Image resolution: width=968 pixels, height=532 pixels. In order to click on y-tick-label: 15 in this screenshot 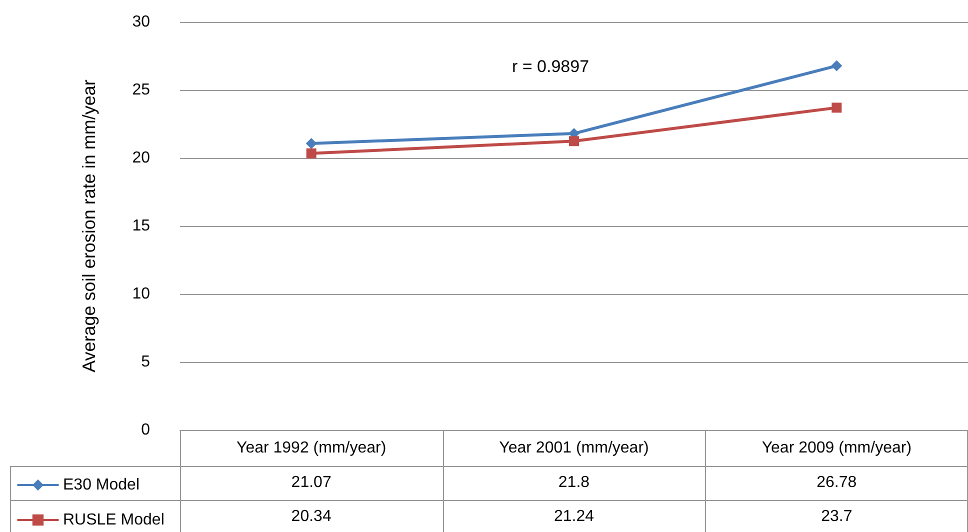, I will do `click(141, 226)`.